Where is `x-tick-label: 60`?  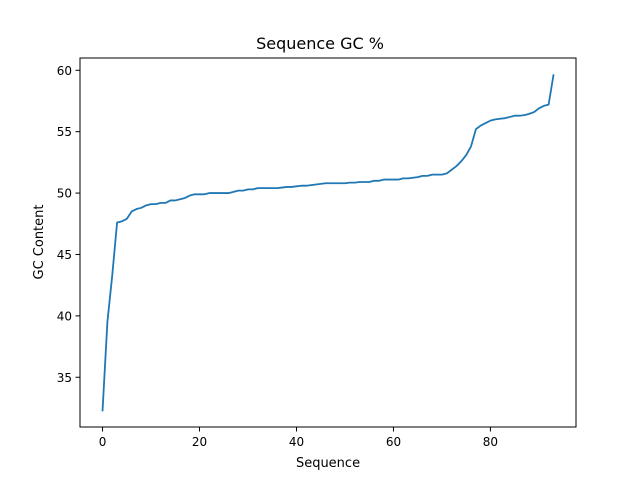 x-tick-label: 60 is located at coordinates (393, 442).